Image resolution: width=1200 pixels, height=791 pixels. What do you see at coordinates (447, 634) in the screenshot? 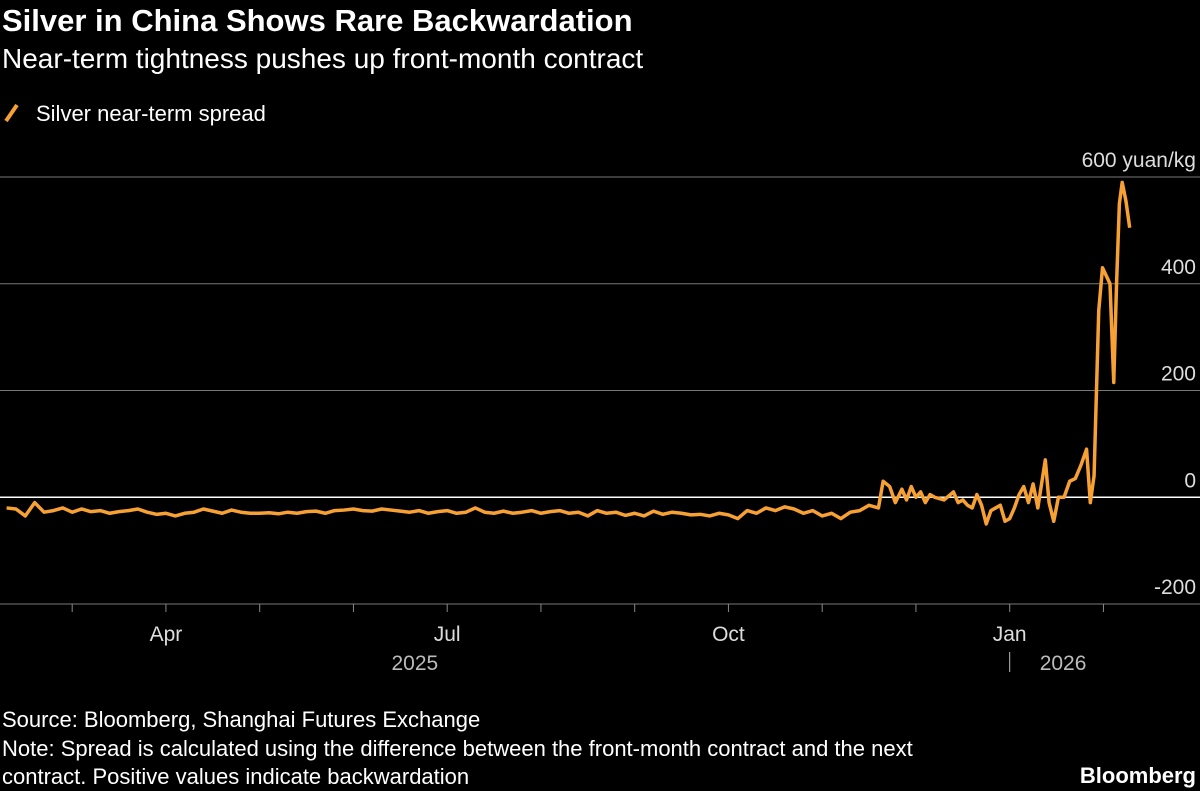
I see `x-tick-label: Jul` at bounding box center [447, 634].